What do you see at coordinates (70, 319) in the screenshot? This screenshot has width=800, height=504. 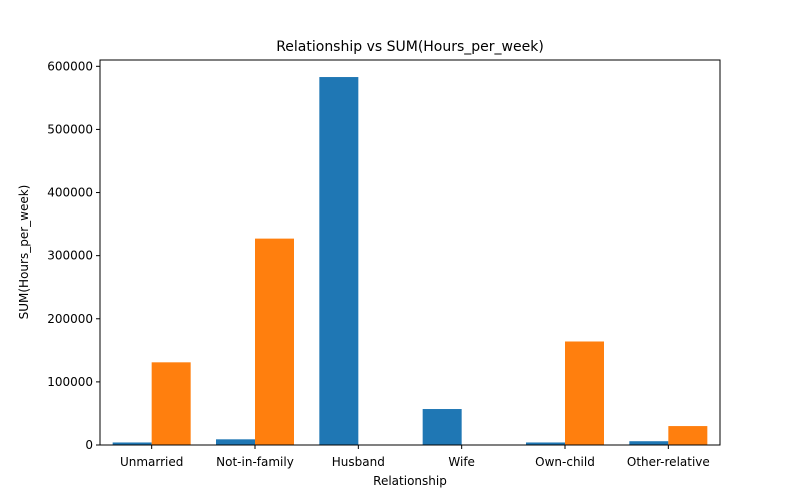 I see `y-tick-label: 200000` at bounding box center [70, 319].